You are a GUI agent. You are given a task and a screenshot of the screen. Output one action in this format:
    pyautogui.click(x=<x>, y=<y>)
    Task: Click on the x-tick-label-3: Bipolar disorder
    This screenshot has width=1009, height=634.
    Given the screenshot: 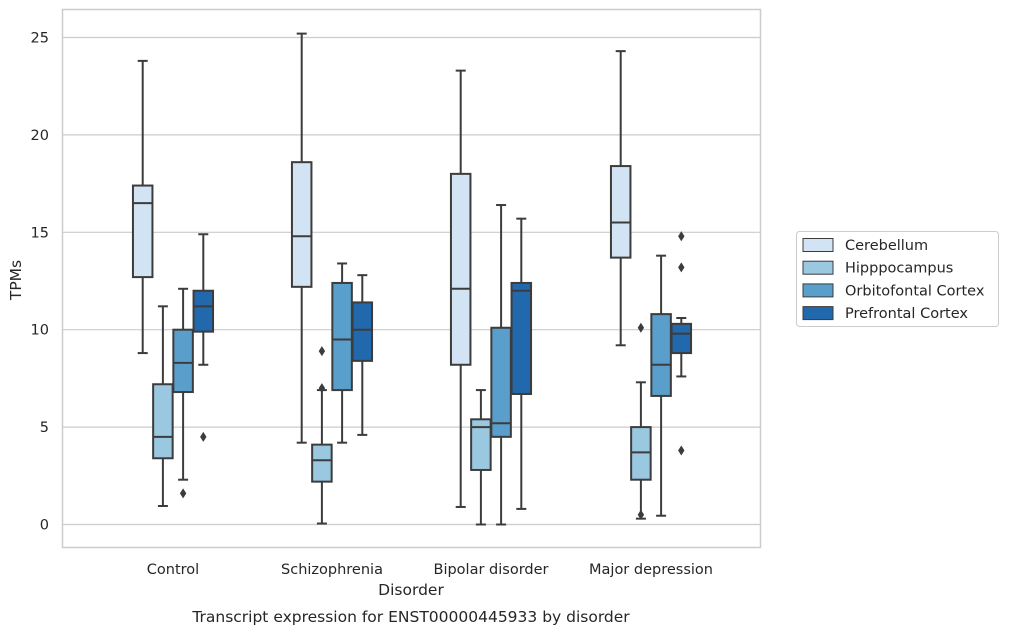 What is the action you would take?
    pyautogui.click(x=491, y=570)
    